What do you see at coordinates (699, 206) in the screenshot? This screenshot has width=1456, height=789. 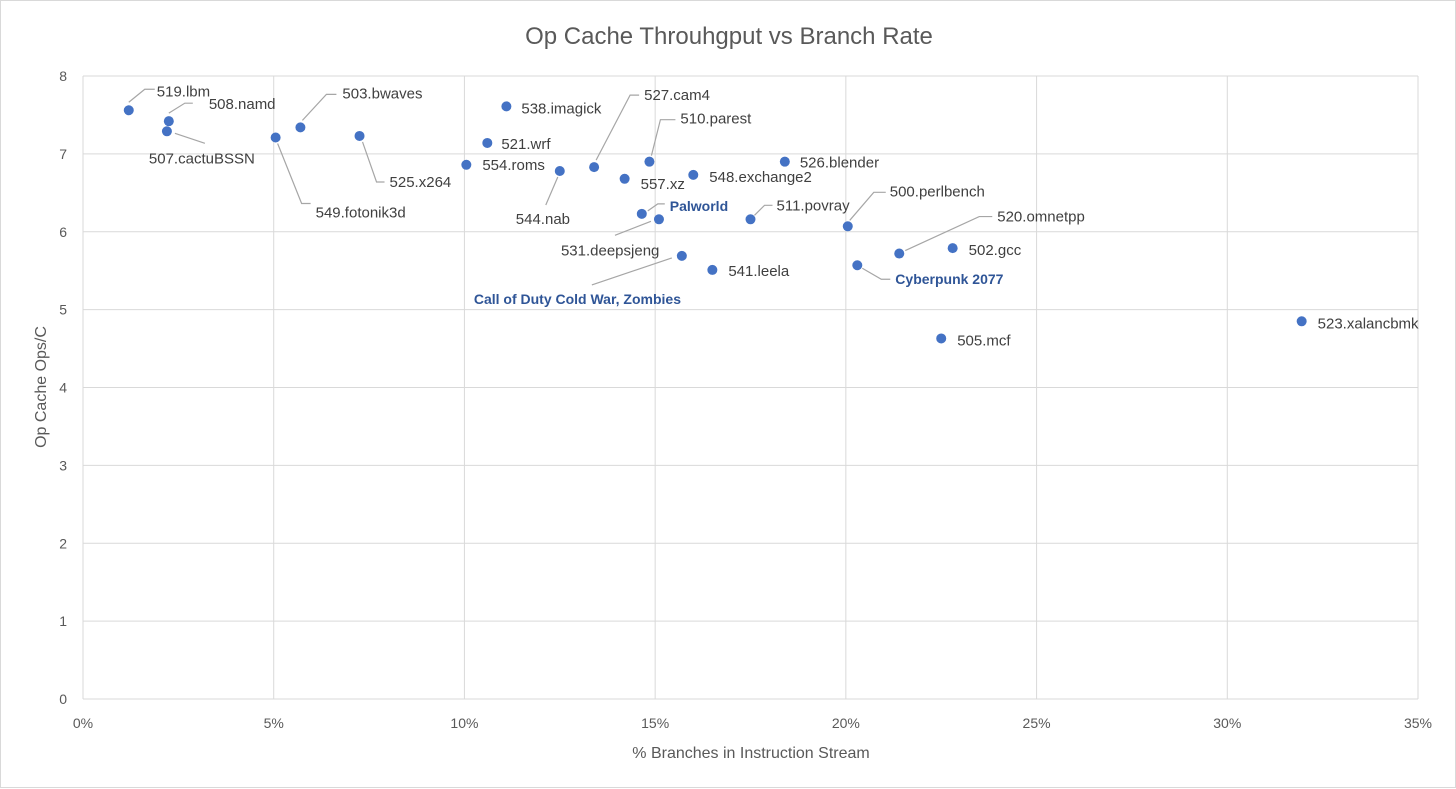 I see `data-label: Palworld` at bounding box center [699, 206].